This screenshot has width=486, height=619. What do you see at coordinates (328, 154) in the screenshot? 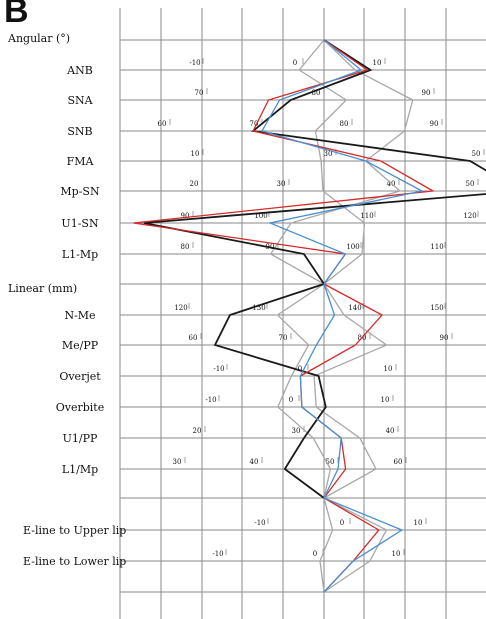
I see `tick-fma-1: 30` at bounding box center [328, 154].